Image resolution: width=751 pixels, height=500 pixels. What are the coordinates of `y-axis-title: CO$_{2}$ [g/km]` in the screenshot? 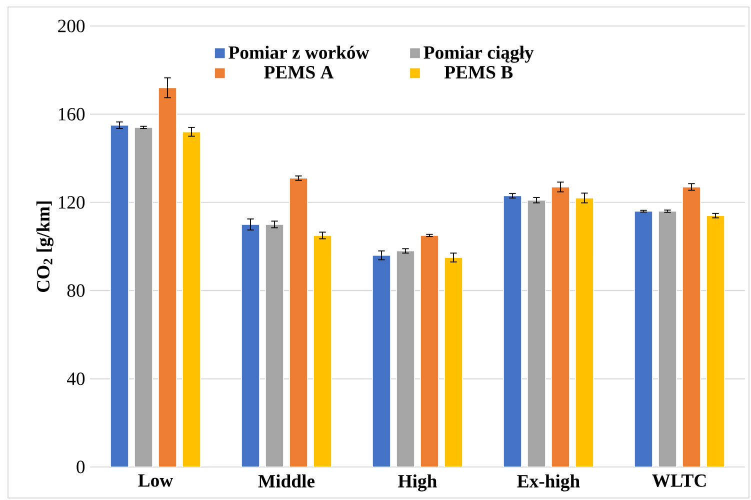 It's located at (45, 247).